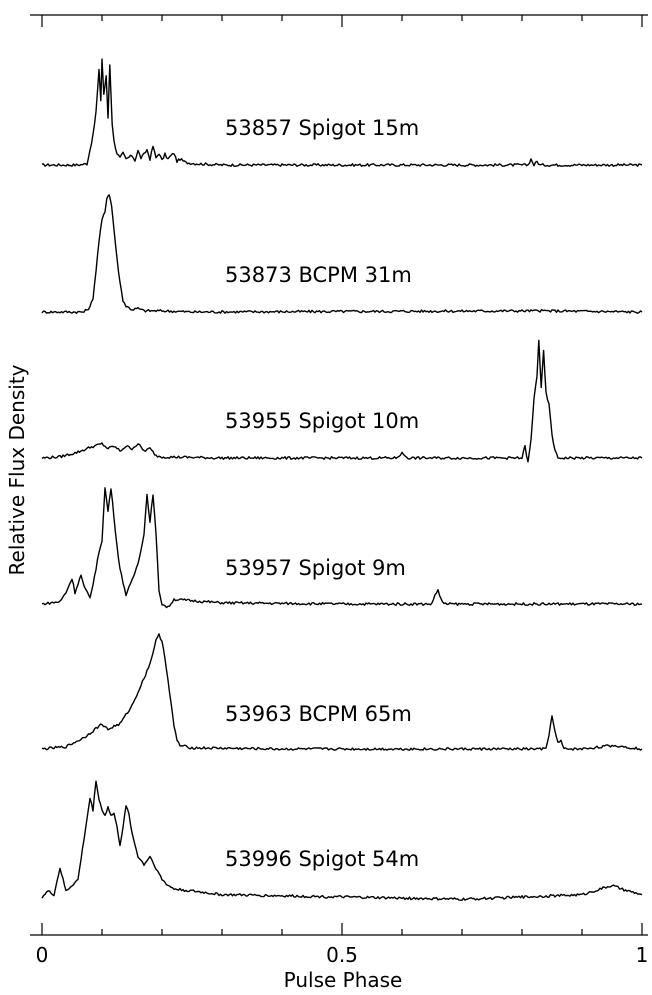 The image size is (652, 995). I want to click on x-tick-label: 0, so click(42, 955).